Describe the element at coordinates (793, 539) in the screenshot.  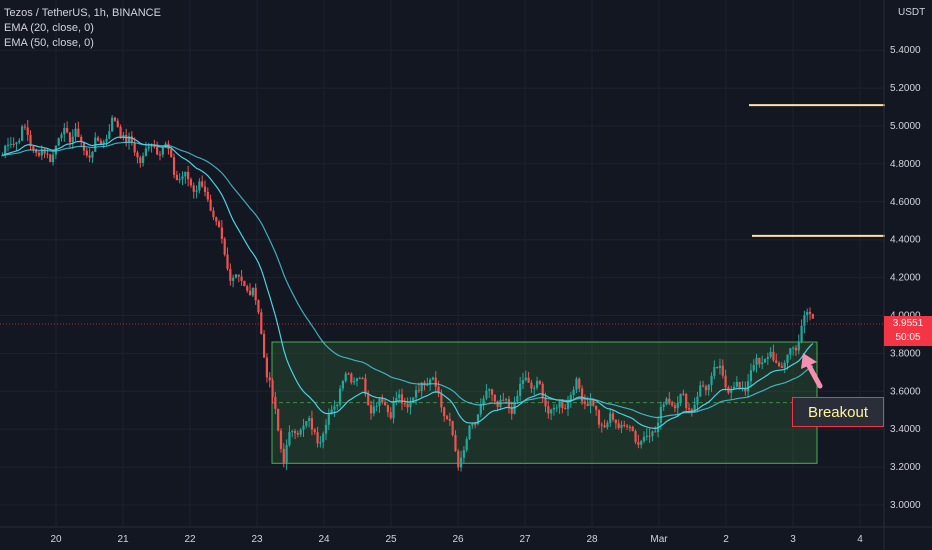
I see `time-tick-label: 3` at that location.